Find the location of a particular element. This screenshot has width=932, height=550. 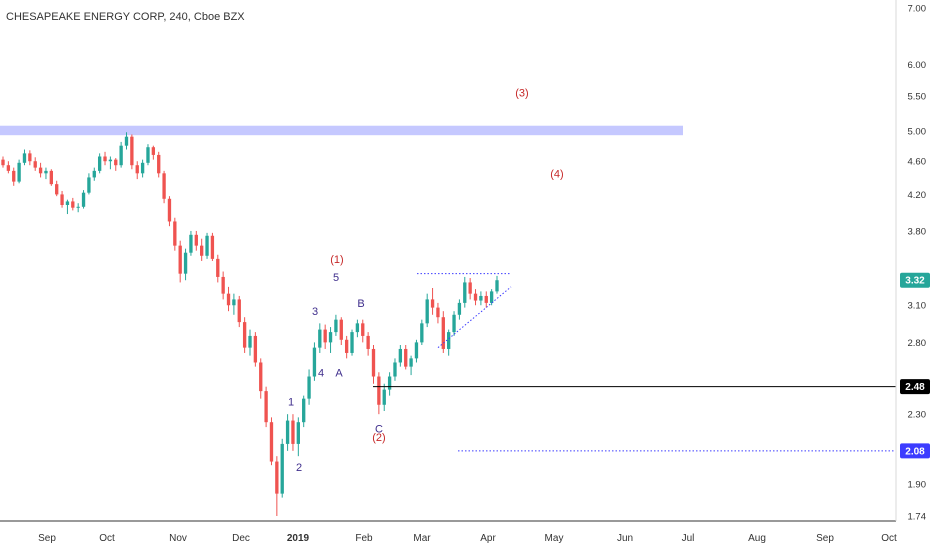

price-badge: 3.32 is located at coordinates (915, 280).